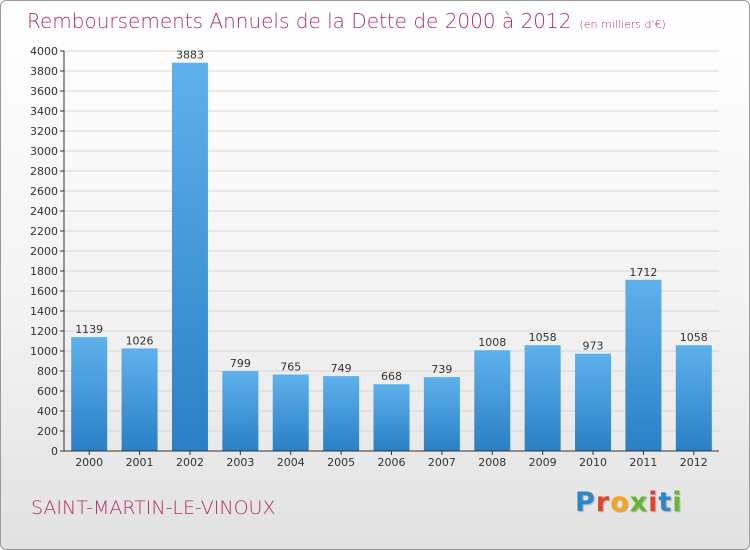 The image size is (750, 550). What do you see at coordinates (694, 462) in the screenshot?
I see `x-tick-label: 2012` at bounding box center [694, 462].